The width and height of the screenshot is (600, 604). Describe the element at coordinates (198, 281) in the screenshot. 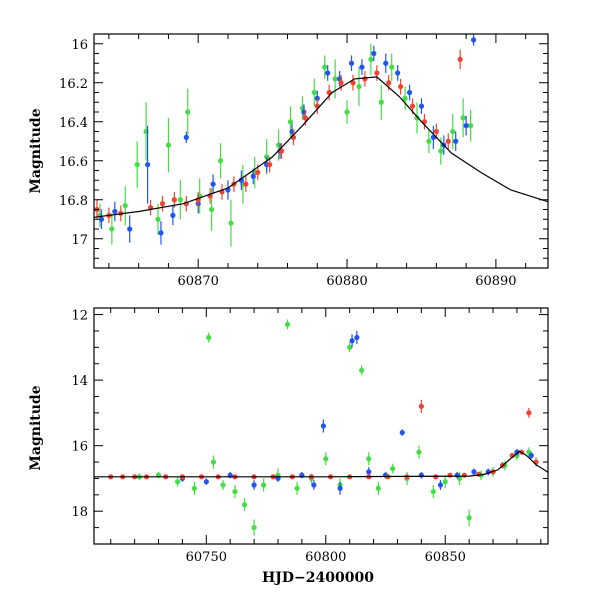

I see `x-tick-label: 60870` at that location.